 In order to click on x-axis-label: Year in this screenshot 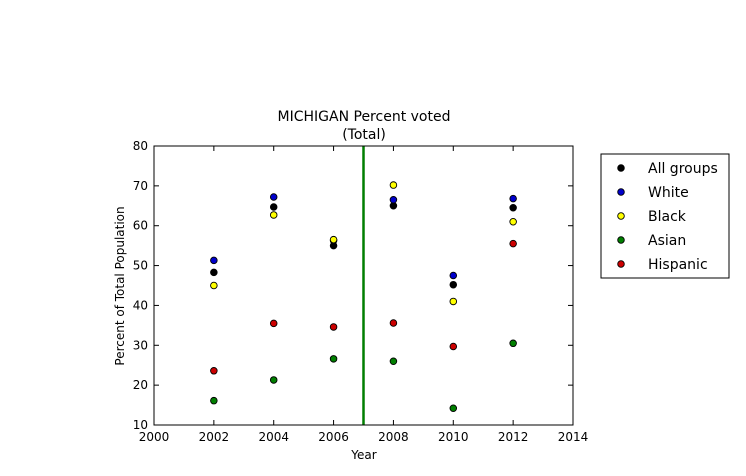, I will do `click(363, 455)`.